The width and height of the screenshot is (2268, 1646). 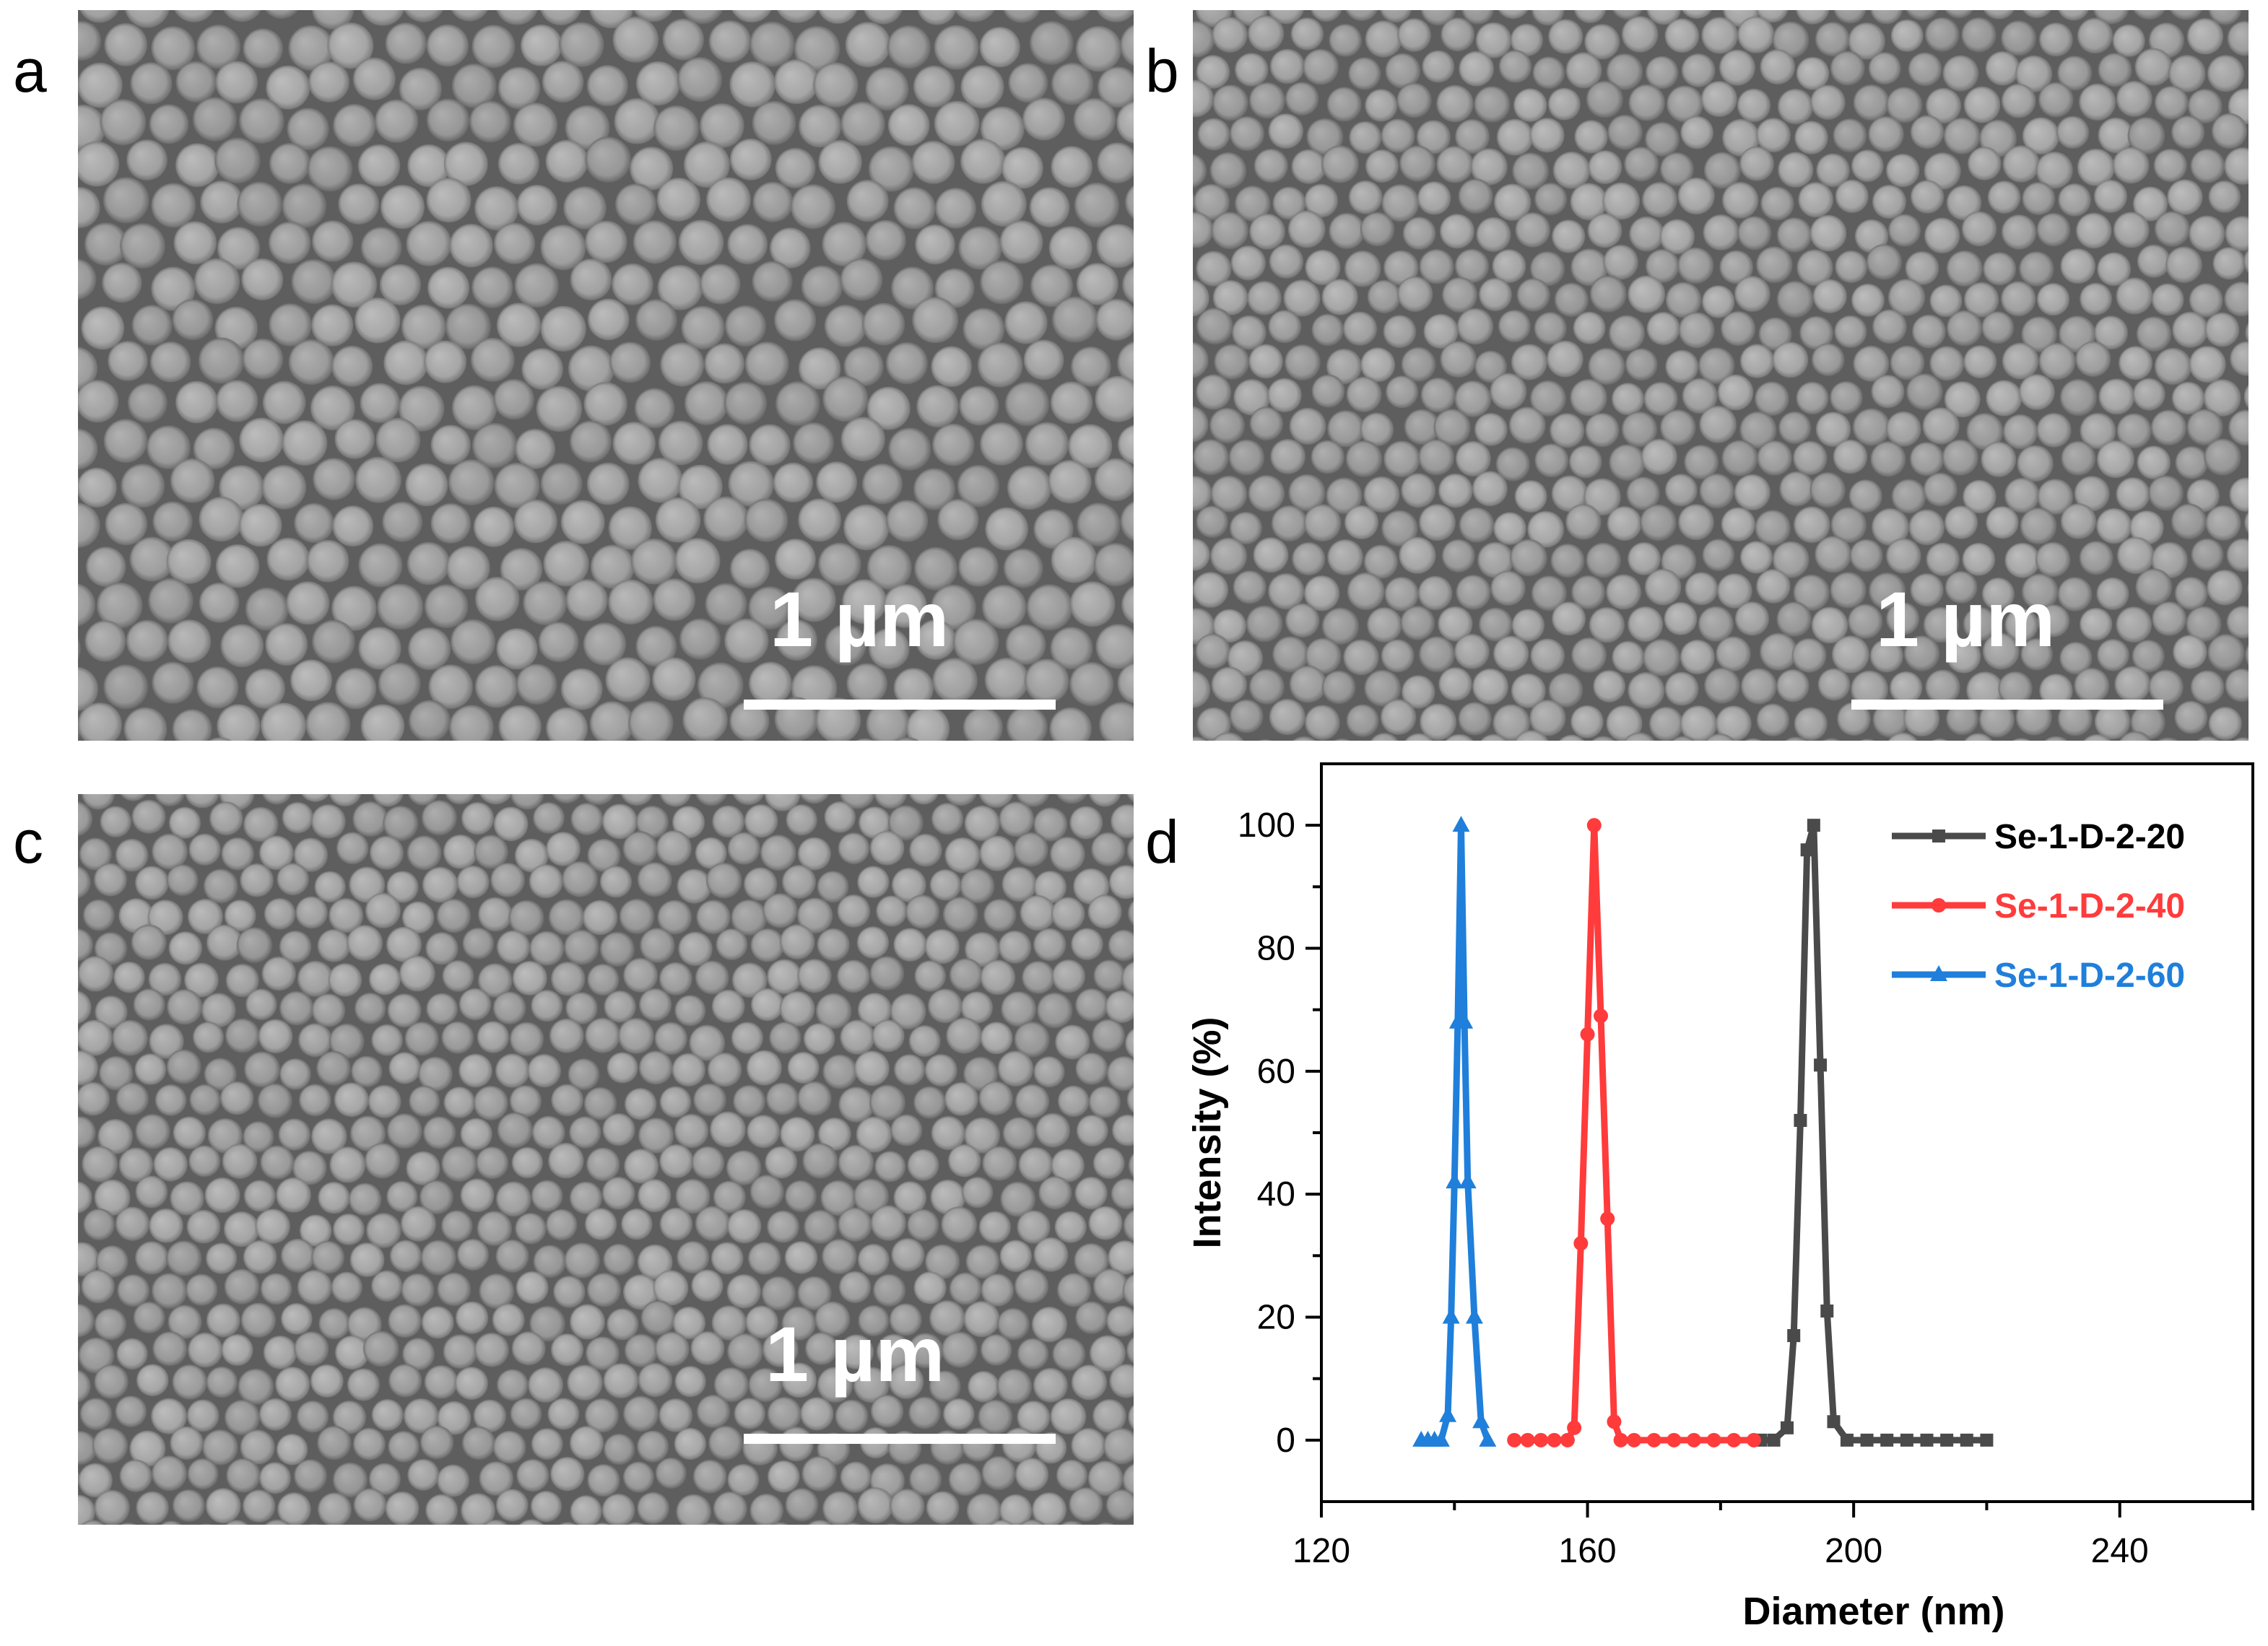 What do you see at coordinates (855, 1354) in the screenshot?
I see `scale-bar-label-c: 1 µm` at bounding box center [855, 1354].